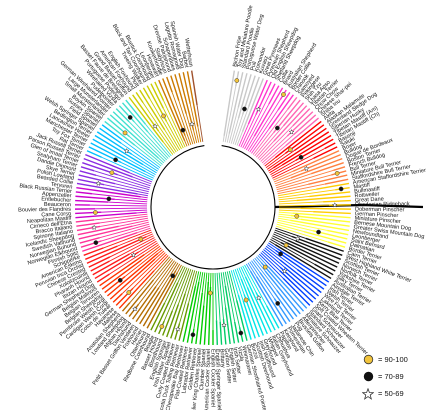 The image size is (430, 410). What do you see at coordinates (193, 368) in the screenshot?
I see `leaf-label: Golden Retriever` at bounding box center [193, 368].